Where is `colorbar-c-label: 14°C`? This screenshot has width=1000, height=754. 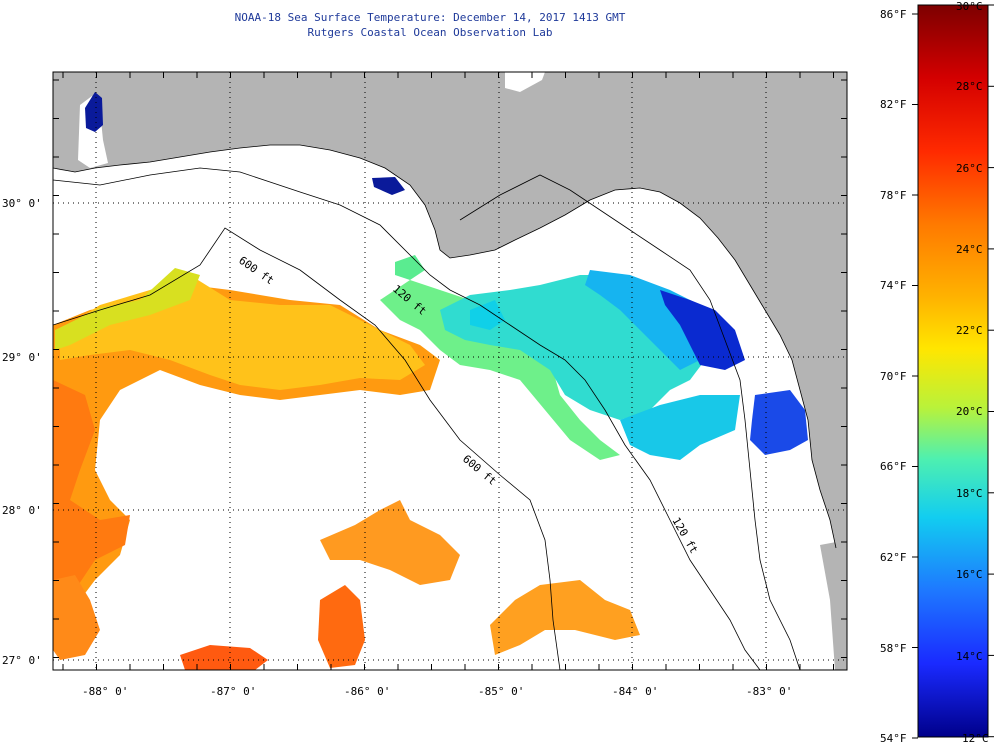 colorbar-c-label: 14°C is located at coordinates (969, 656).